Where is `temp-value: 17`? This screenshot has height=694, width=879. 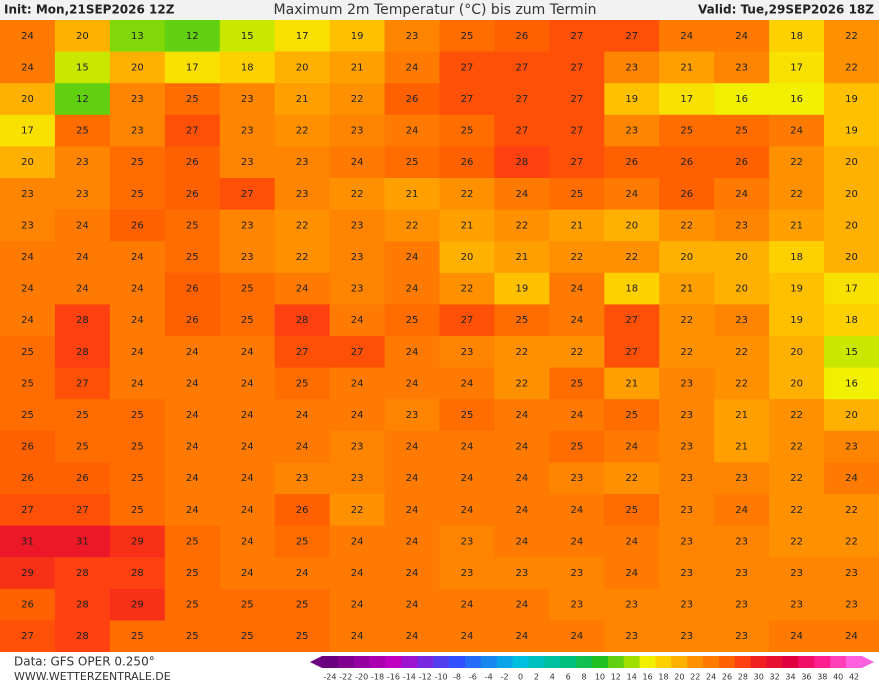
temp-value: 17 is located at coordinates (302, 36).